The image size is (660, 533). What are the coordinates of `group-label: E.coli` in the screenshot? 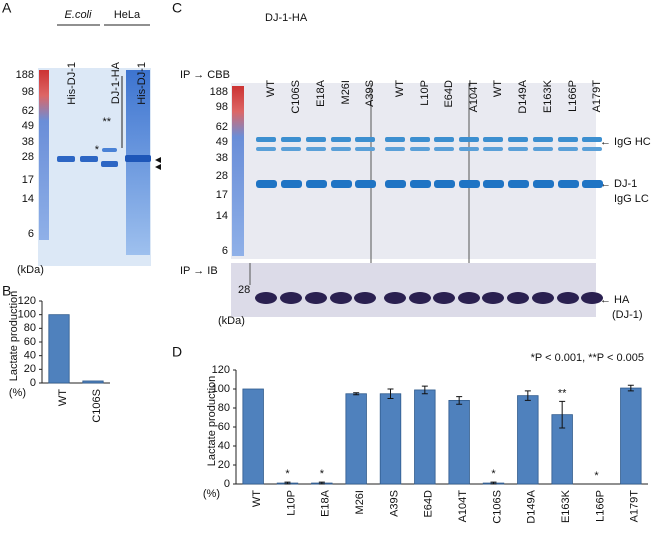 It's located at (78, 15).